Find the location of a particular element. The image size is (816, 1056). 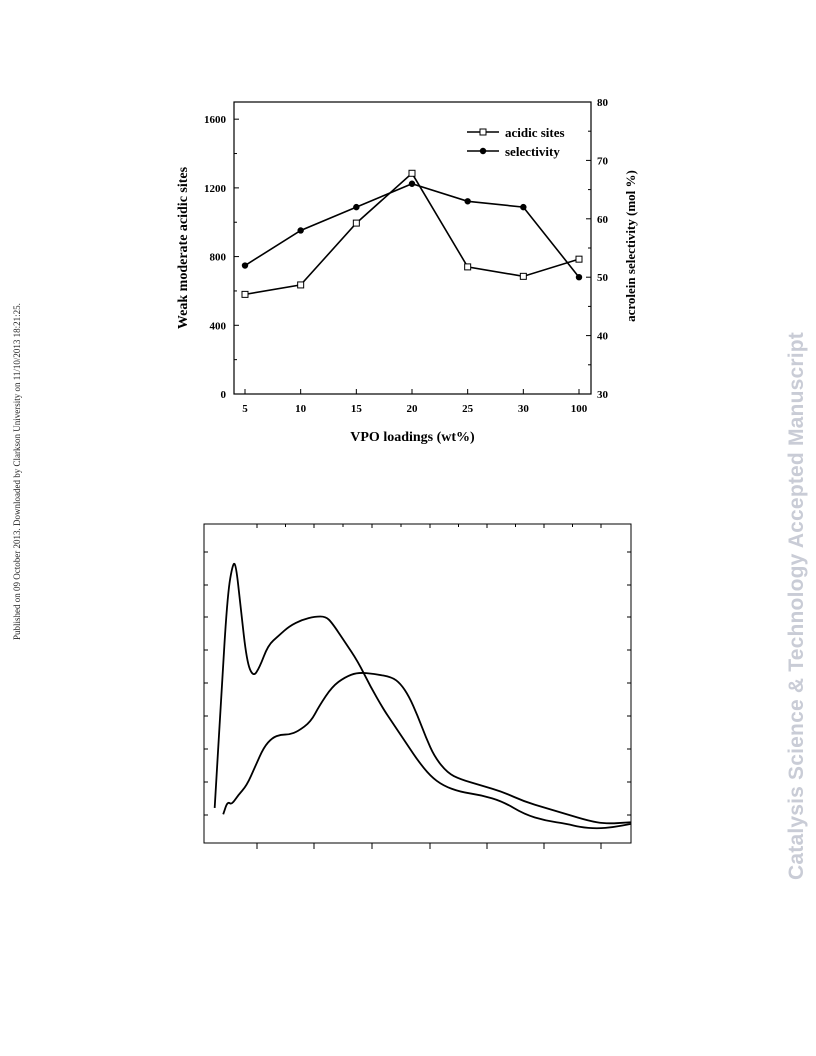

x-tick-label: 20 is located at coordinates (413, 409).